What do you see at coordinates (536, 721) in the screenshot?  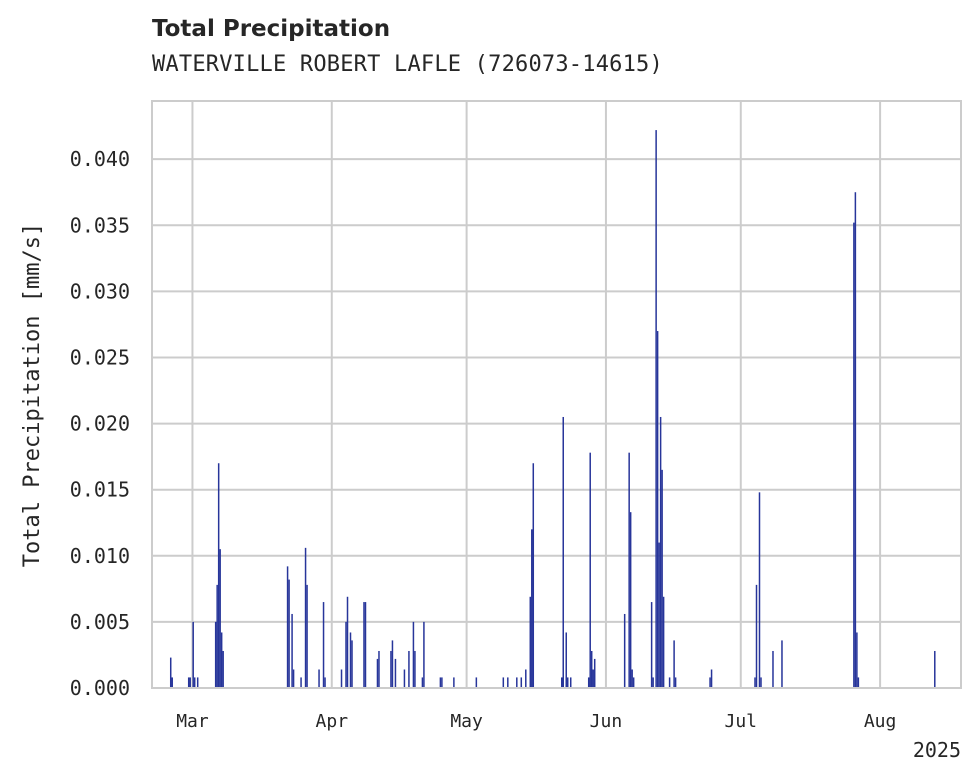 I see `x-tick-labels: Mar Apr May Jun Jul Aug` at bounding box center [536, 721].